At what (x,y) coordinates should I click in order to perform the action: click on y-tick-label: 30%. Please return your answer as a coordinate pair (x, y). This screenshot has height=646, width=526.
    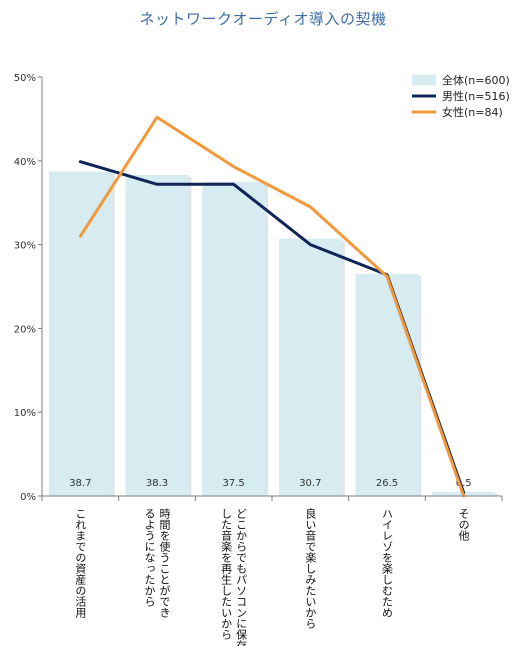
    Looking at the image, I should click on (25, 246).